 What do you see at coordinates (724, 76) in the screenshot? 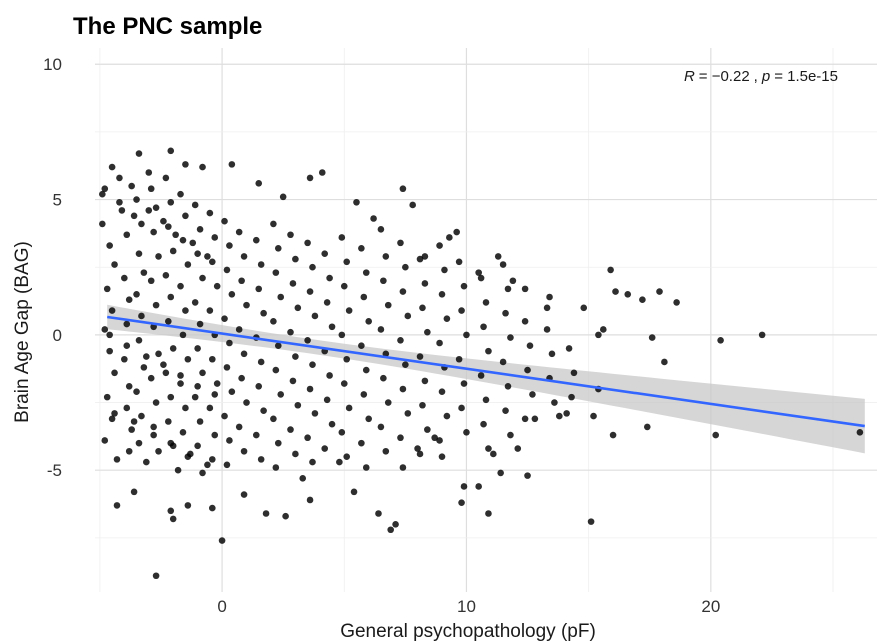
I see `r-value: = −0.22` at bounding box center [724, 76].